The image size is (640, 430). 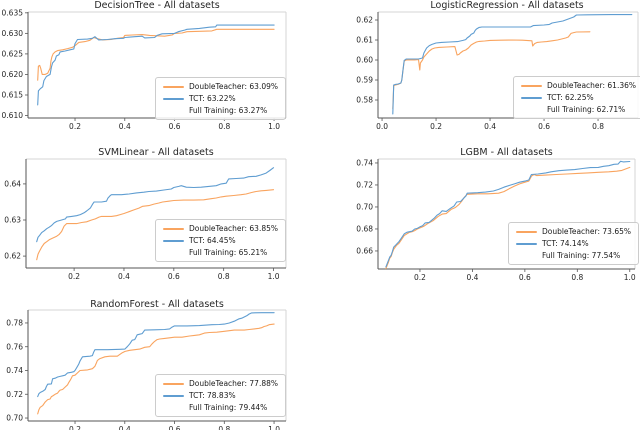 I want to click on plot-title-lgbm: LGBM - All datasets, so click(x=506, y=152).